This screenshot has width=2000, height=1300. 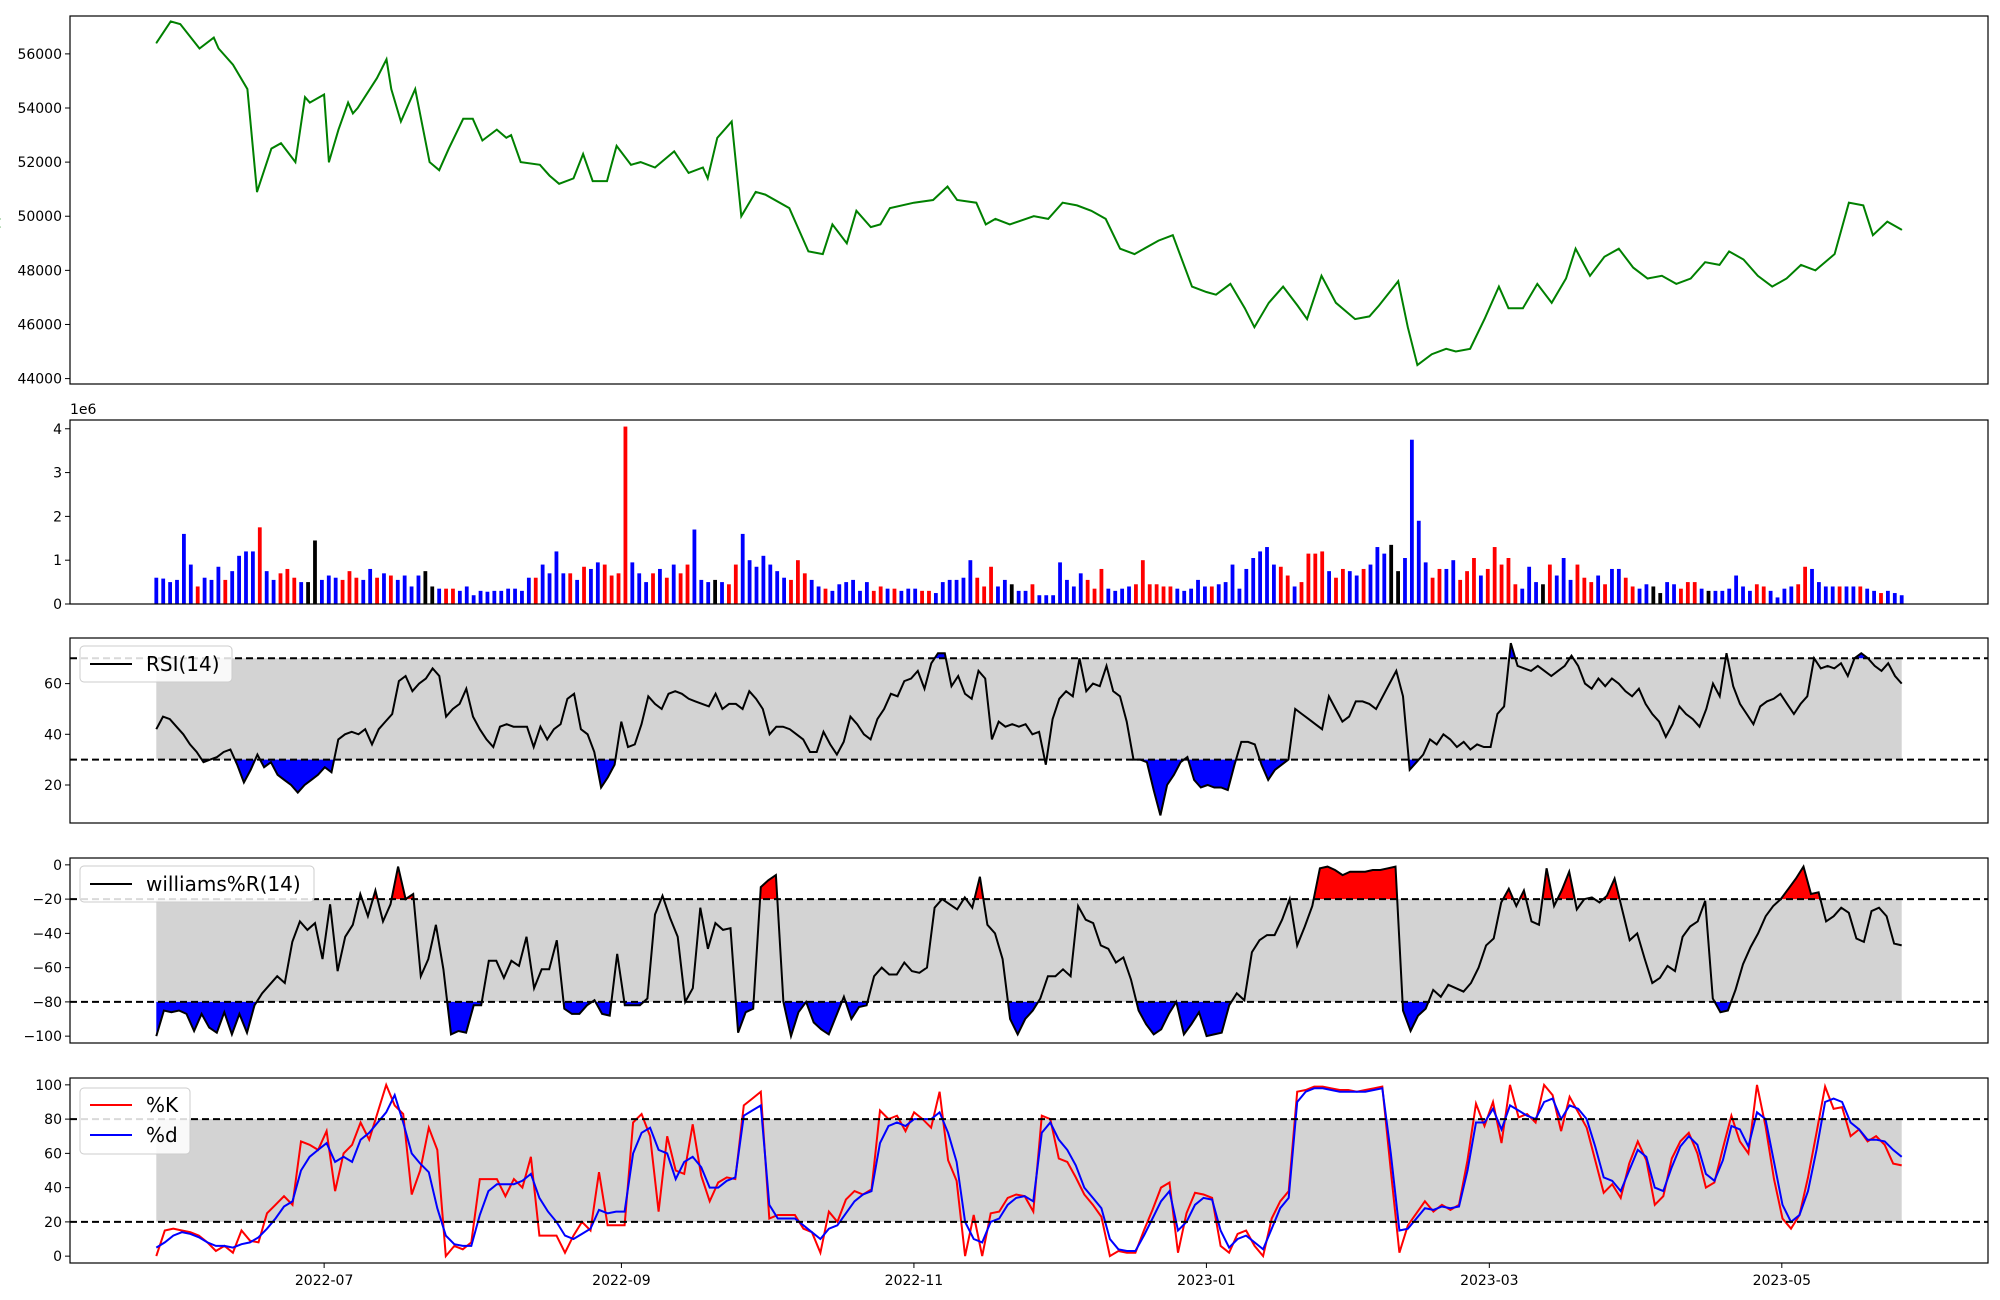 I want to click on volume-ytick-label: 3, so click(x=57, y=474).